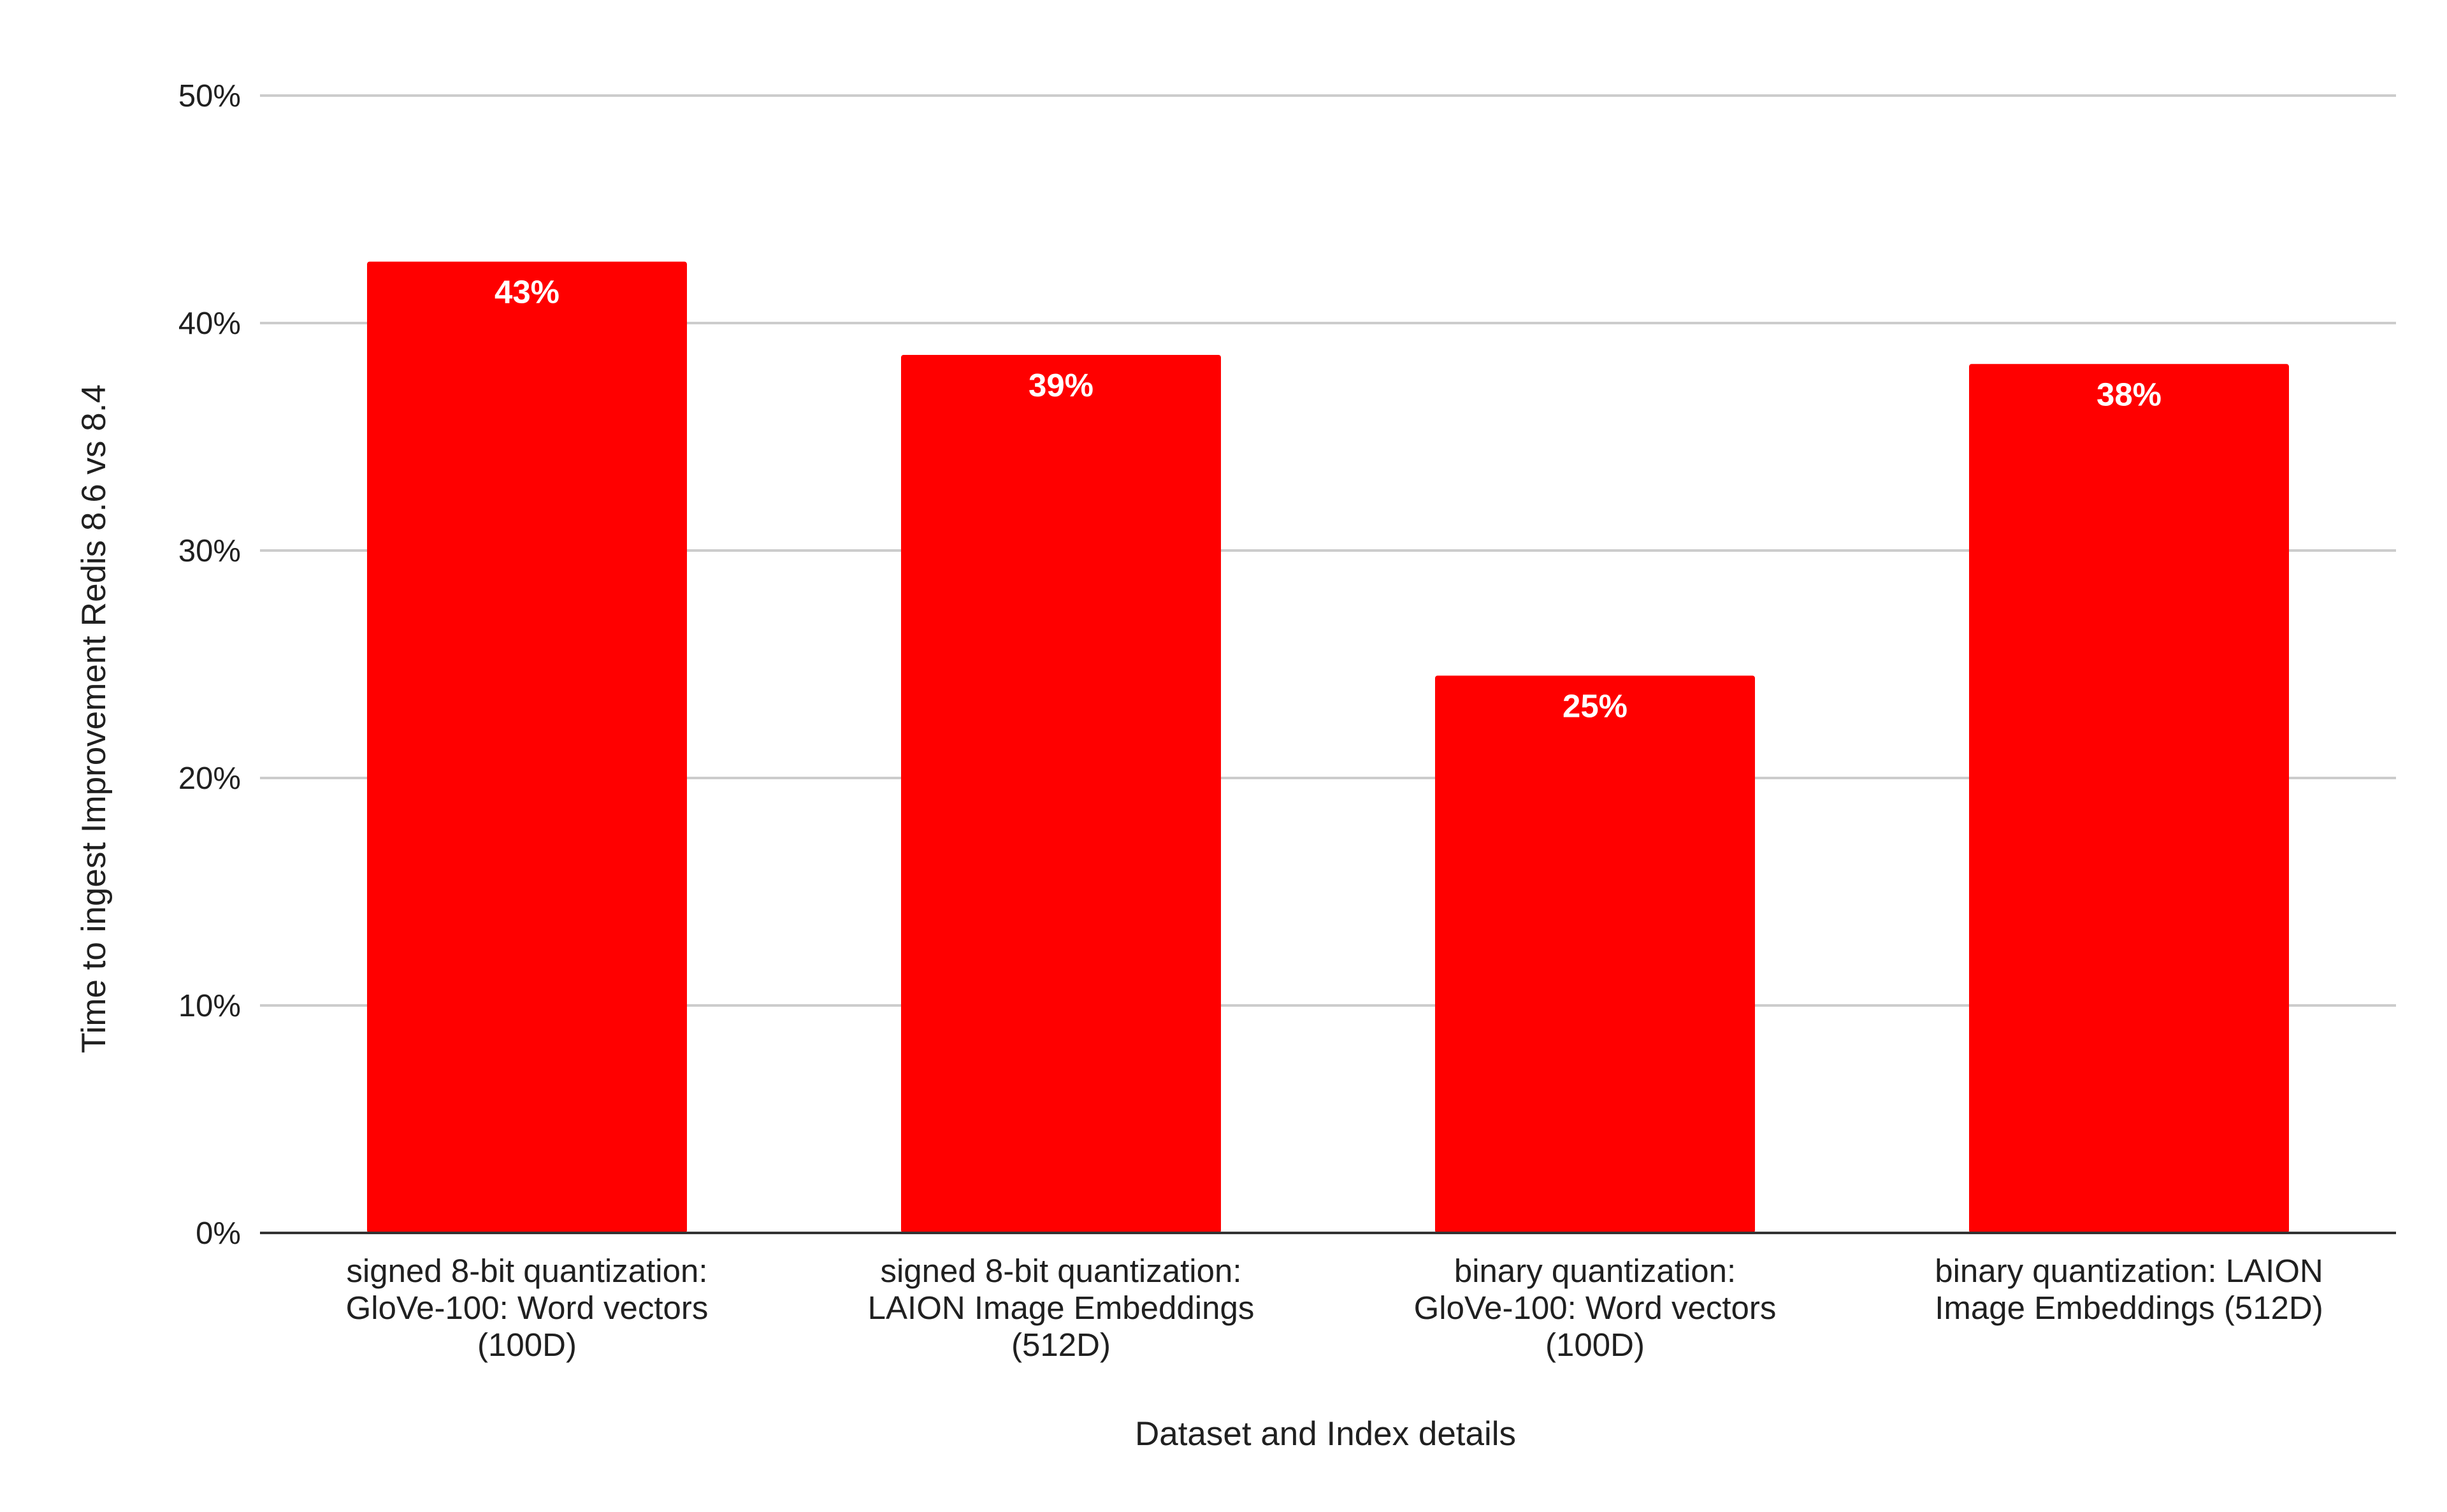 The width and height of the screenshot is (2447, 1512). I want to click on x-category-label-line: binary quantization:, so click(1595, 1271).